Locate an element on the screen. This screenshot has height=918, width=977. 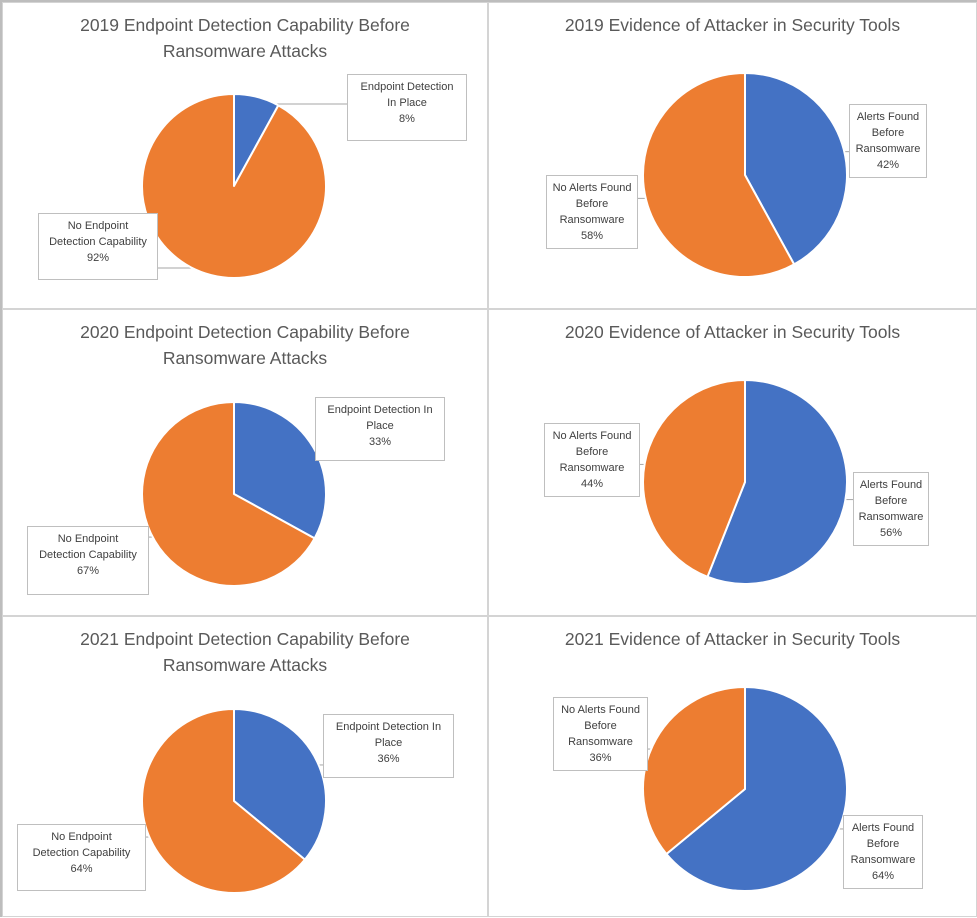
data-label-callout-blue: Alerts Found Before Ransomware 42% is located at coordinates (888, 141).